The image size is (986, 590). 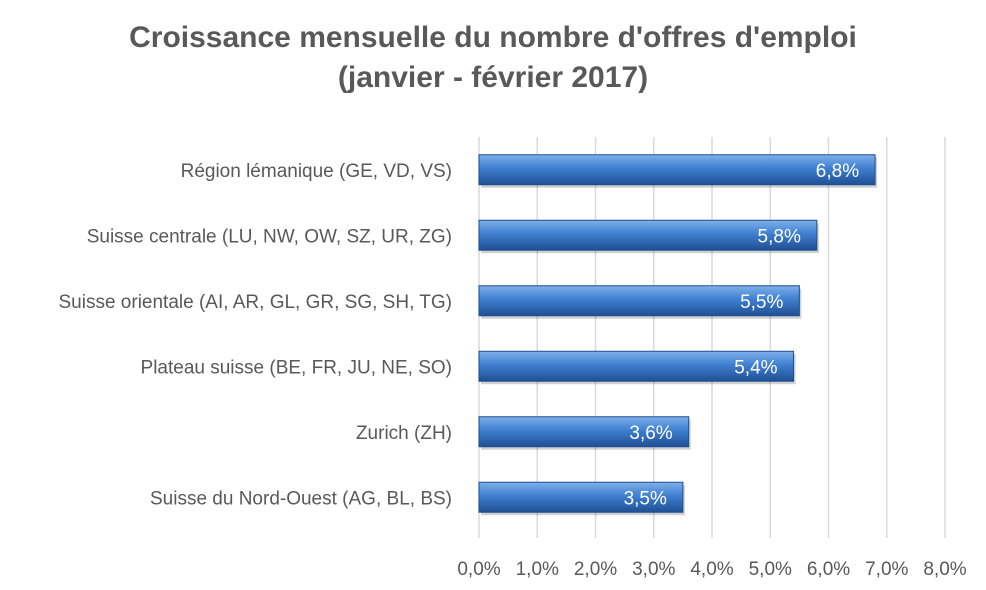 I want to click on bar-value-label: 3,6%, so click(x=650, y=433).